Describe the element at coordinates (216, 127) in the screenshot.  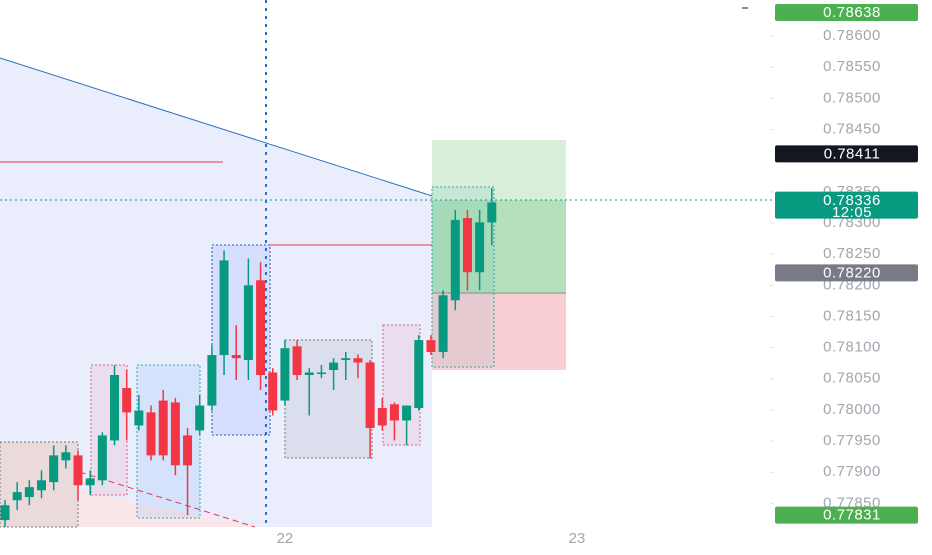
I see `trend-line` at that location.